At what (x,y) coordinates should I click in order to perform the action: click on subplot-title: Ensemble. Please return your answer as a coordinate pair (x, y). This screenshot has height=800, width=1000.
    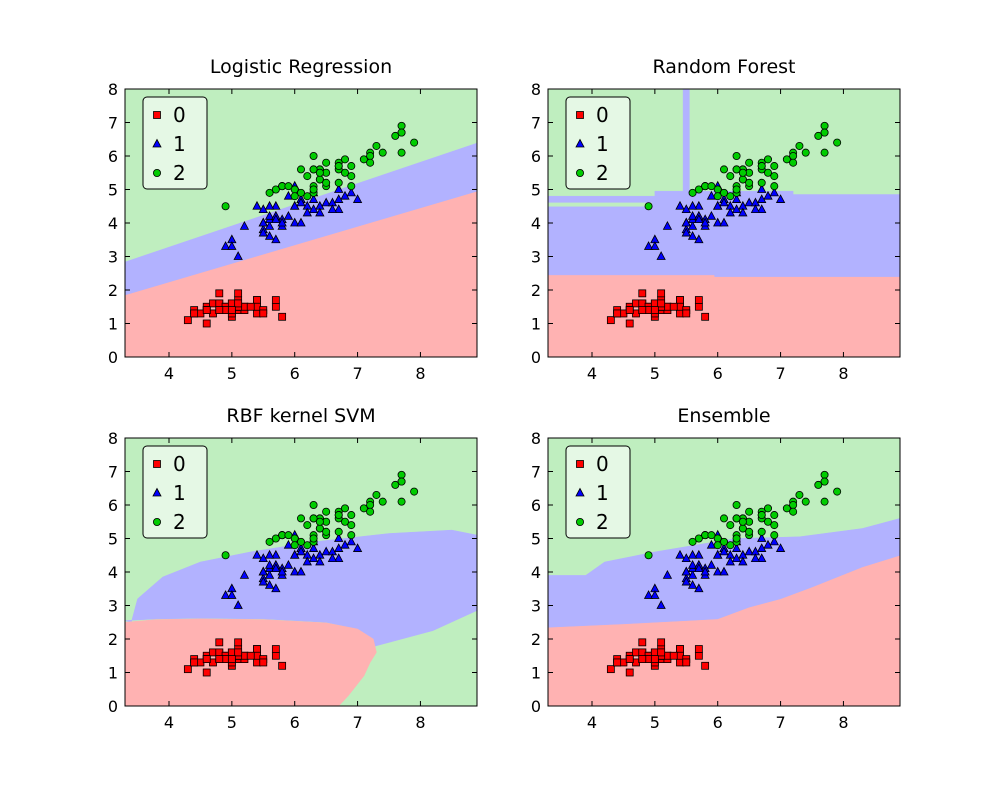
    Looking at the image, I should click on (723, 416).